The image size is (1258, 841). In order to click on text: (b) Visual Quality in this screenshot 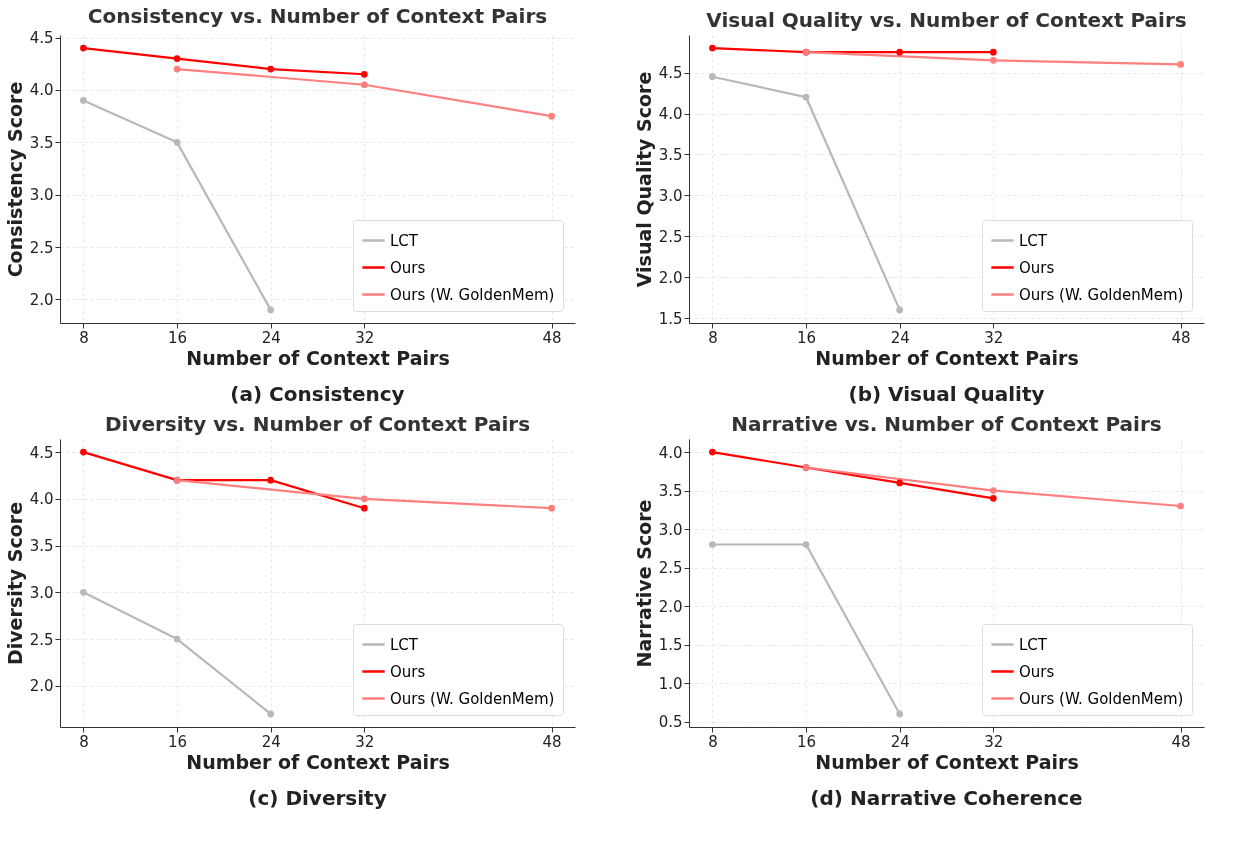, I will do `click(946, 394)`.